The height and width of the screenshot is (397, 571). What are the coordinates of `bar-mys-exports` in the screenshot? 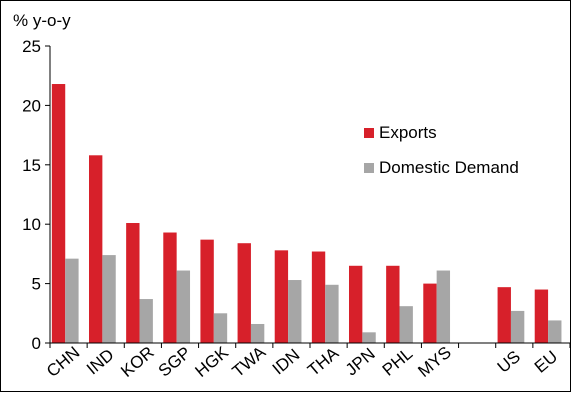 It's located at (430, 313).